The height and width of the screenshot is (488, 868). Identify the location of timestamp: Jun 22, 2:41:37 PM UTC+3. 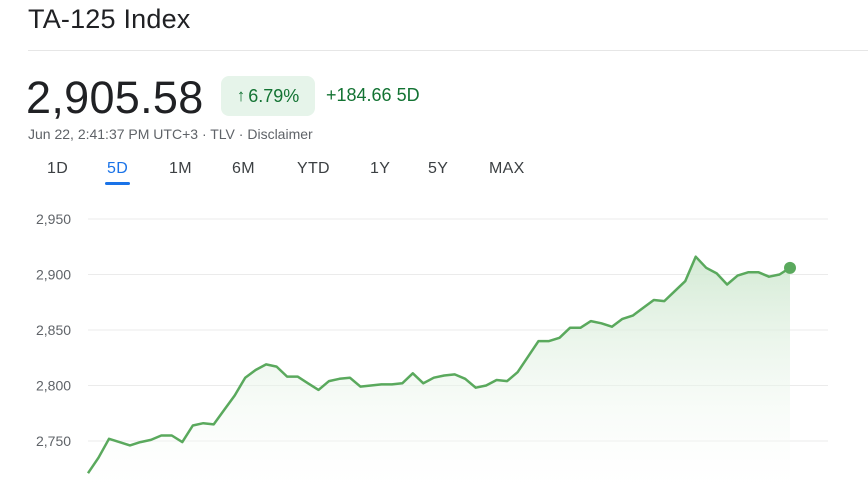
(113, 134).